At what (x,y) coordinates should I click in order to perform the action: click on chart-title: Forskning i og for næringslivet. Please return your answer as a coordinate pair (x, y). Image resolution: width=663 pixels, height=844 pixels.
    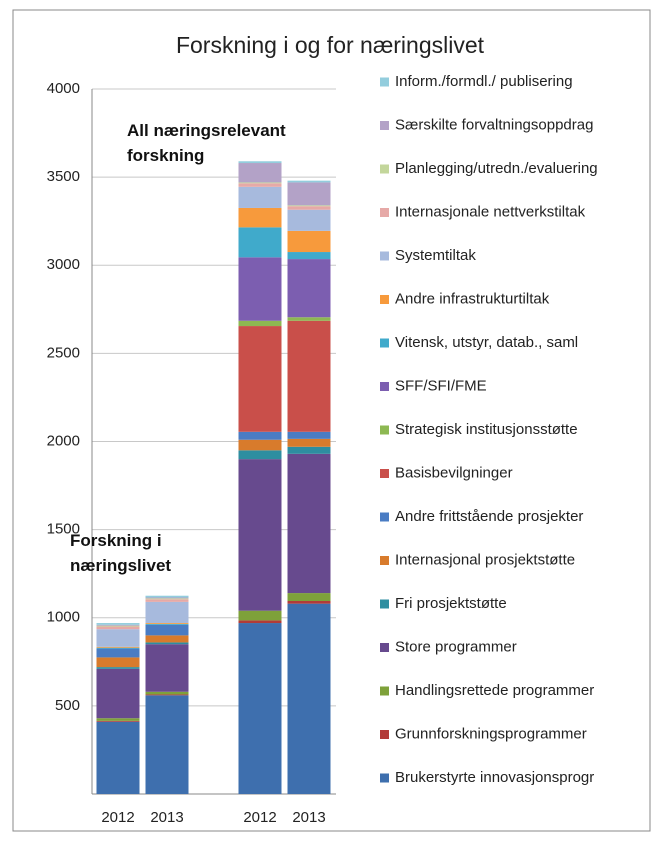
    Looking at the image, I should click on (330, 45).